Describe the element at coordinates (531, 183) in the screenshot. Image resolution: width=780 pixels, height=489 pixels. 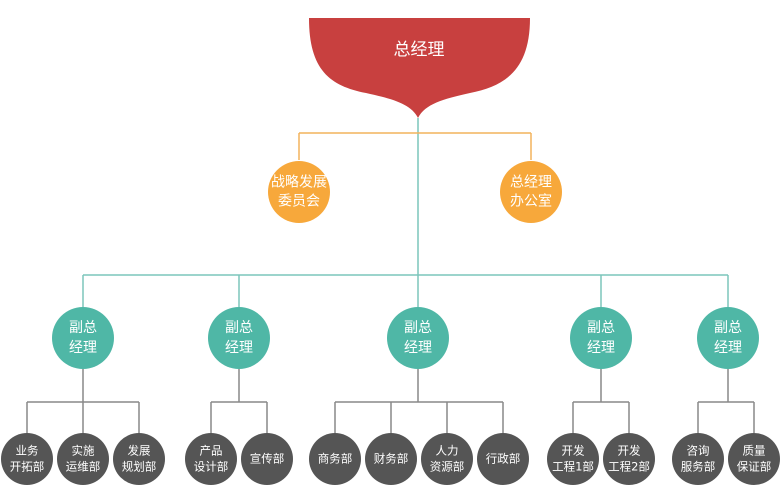
I see `node-label-line: 总经理` at that location.